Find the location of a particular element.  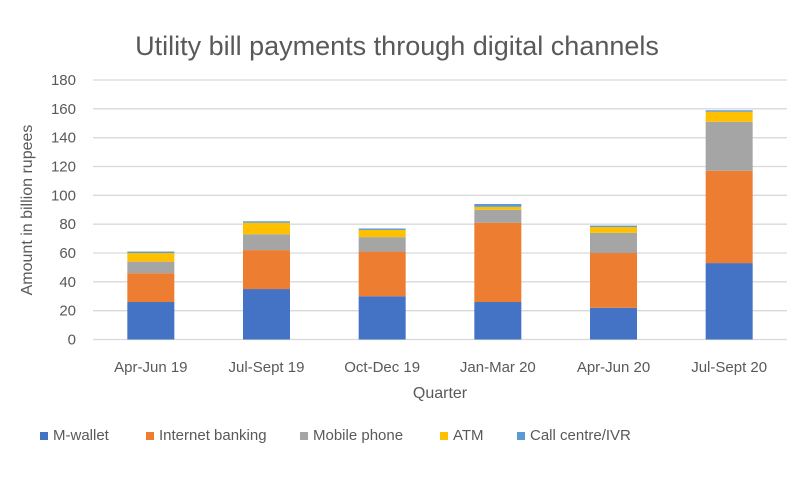

legend-item: M-wallet is located at coordinates (74, 435).